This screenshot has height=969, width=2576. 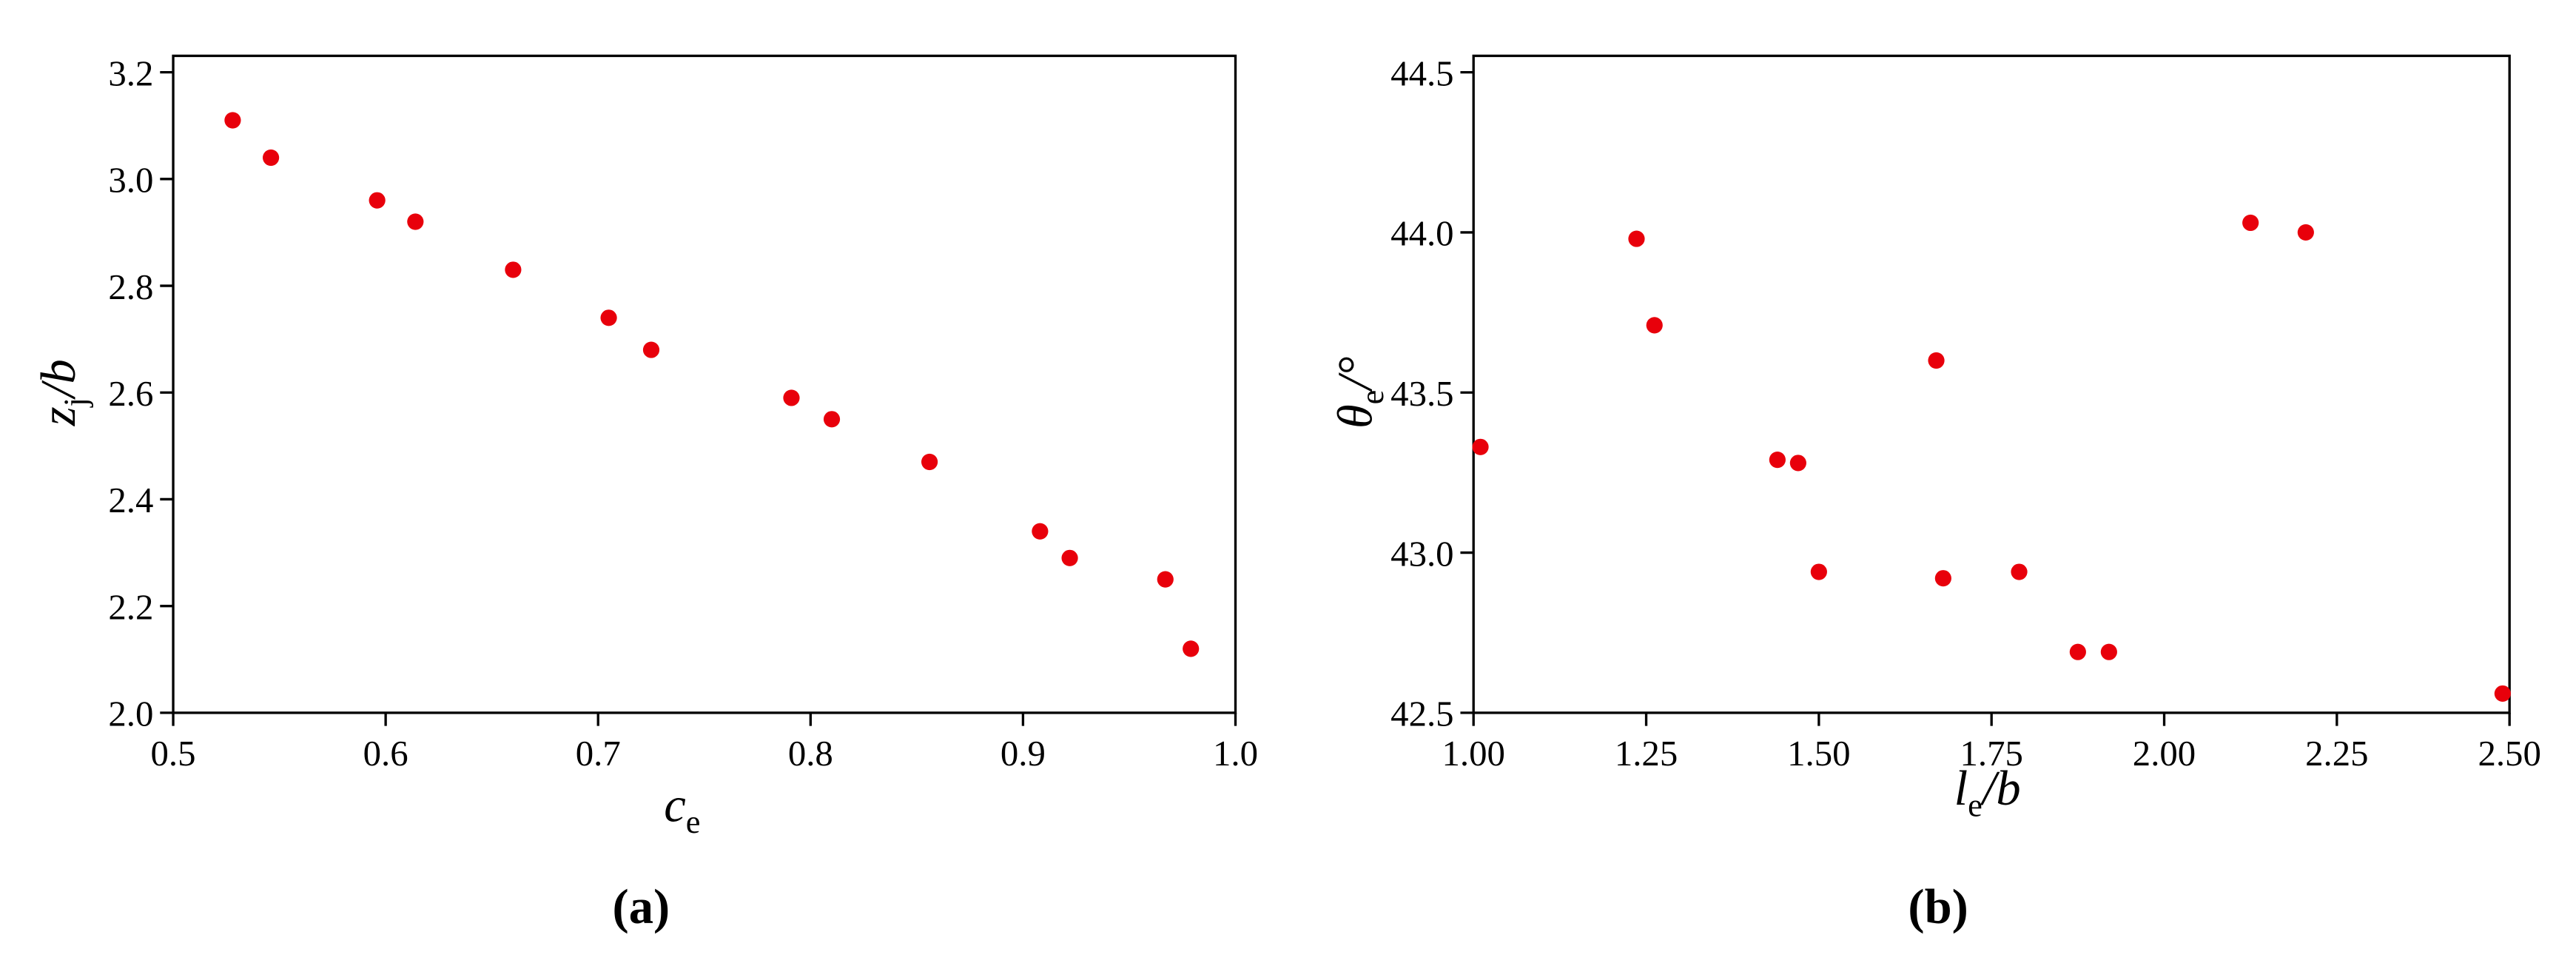 I want to click on axis-label: θe/°, so click(x=1360, y=392).